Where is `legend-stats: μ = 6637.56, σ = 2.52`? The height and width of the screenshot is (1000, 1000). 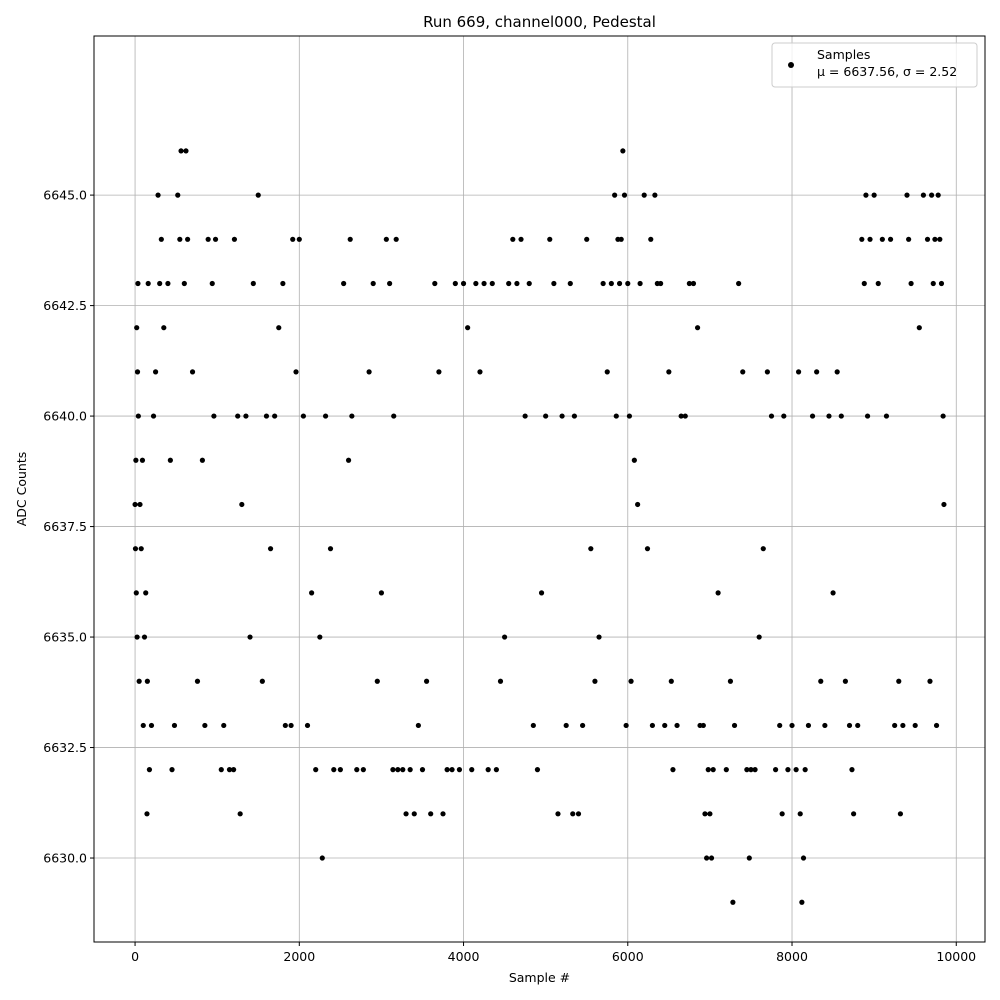
legend-stats: μ = 6637.56, σ = 2.52 is located at coordinates (887, 71).